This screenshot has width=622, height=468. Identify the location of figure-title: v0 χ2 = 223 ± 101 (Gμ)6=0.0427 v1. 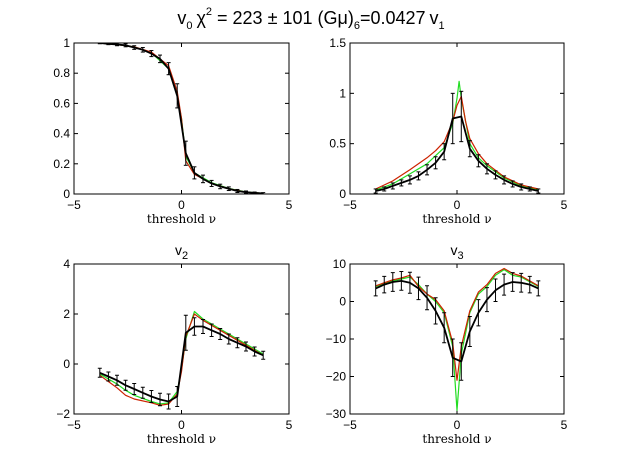
(310, 19).